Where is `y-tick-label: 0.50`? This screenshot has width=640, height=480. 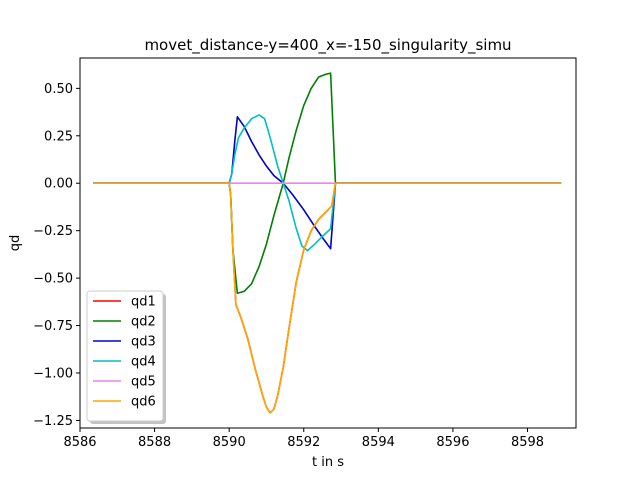 y-tick-label: 0.50 is located at coordinates (58, 89).